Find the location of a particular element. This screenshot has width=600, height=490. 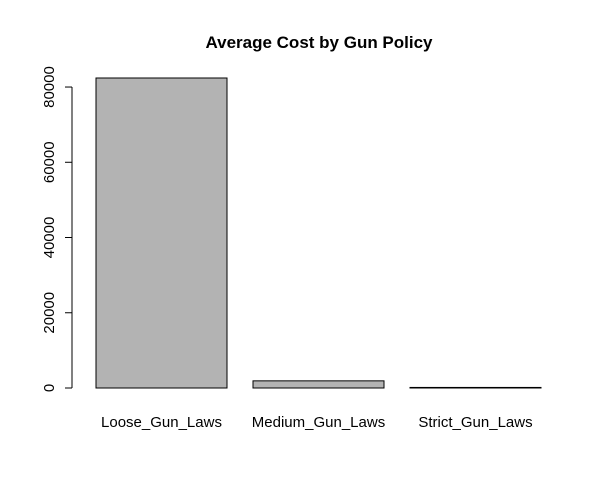

y-tick-label: 0 is located at coordinates (49, 388).